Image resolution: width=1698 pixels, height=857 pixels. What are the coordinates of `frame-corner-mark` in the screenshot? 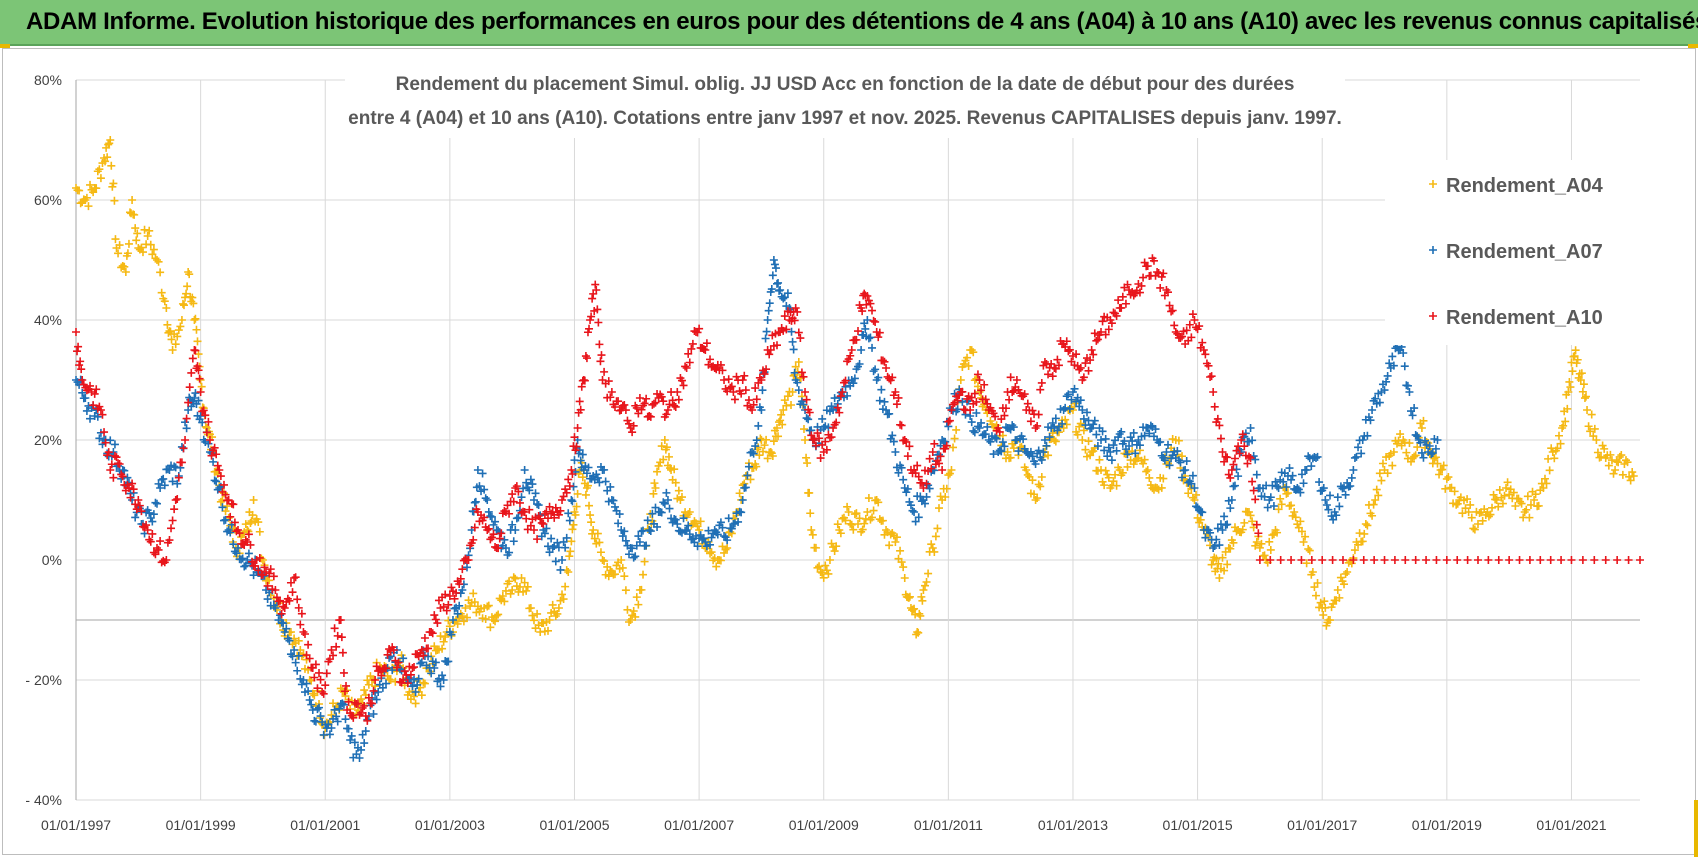 It's located at (1693, 46).